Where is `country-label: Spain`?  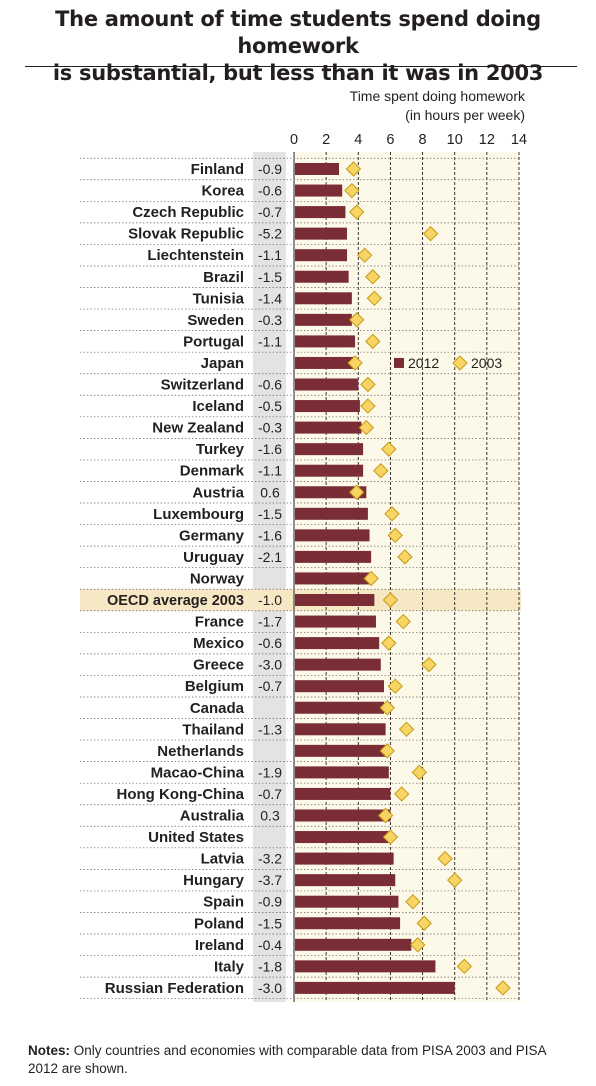
country-label: Spain is located at coordinates (223, 902).